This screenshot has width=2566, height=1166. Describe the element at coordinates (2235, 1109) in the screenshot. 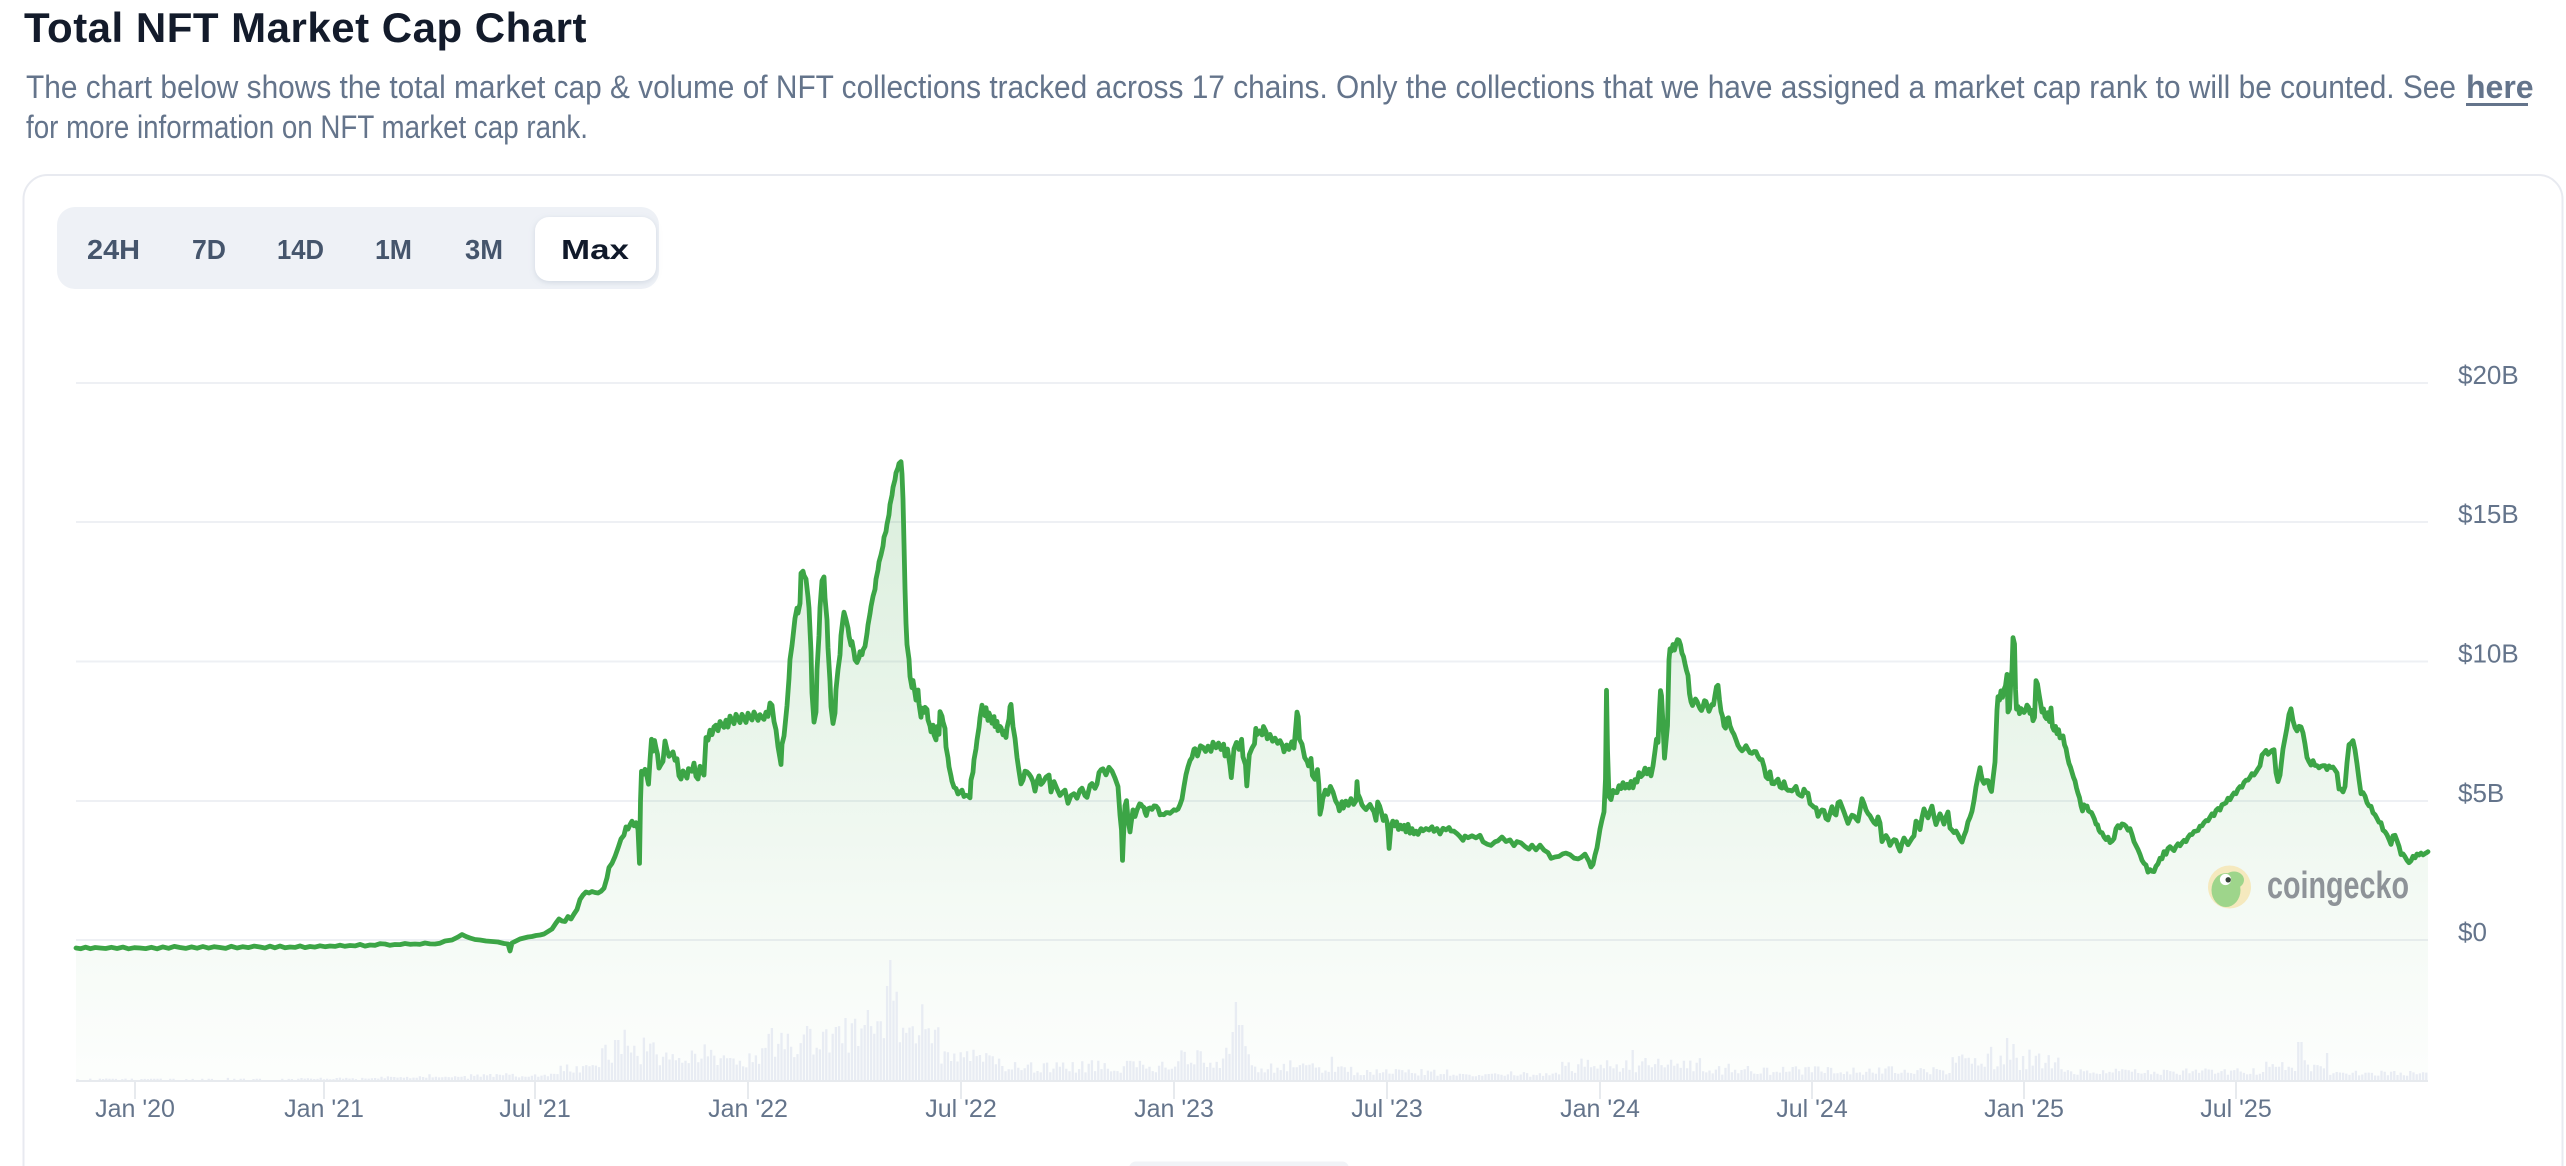

I see `svg-text: Jul '25` at that location.